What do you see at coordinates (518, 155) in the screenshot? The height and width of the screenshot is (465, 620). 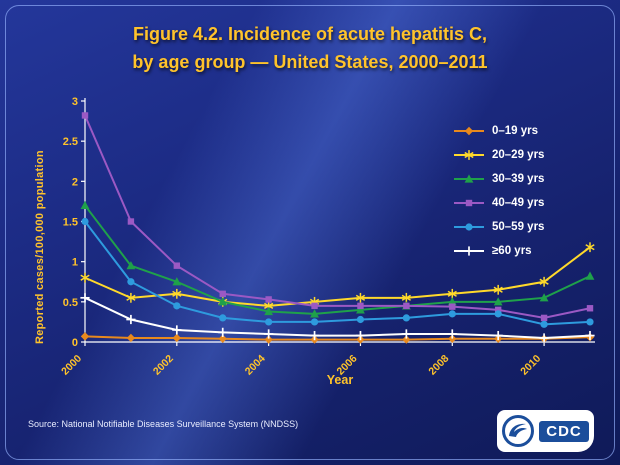 I see `legend-label-20-29: 20–29 yrs` at bounding box center [518, 155].